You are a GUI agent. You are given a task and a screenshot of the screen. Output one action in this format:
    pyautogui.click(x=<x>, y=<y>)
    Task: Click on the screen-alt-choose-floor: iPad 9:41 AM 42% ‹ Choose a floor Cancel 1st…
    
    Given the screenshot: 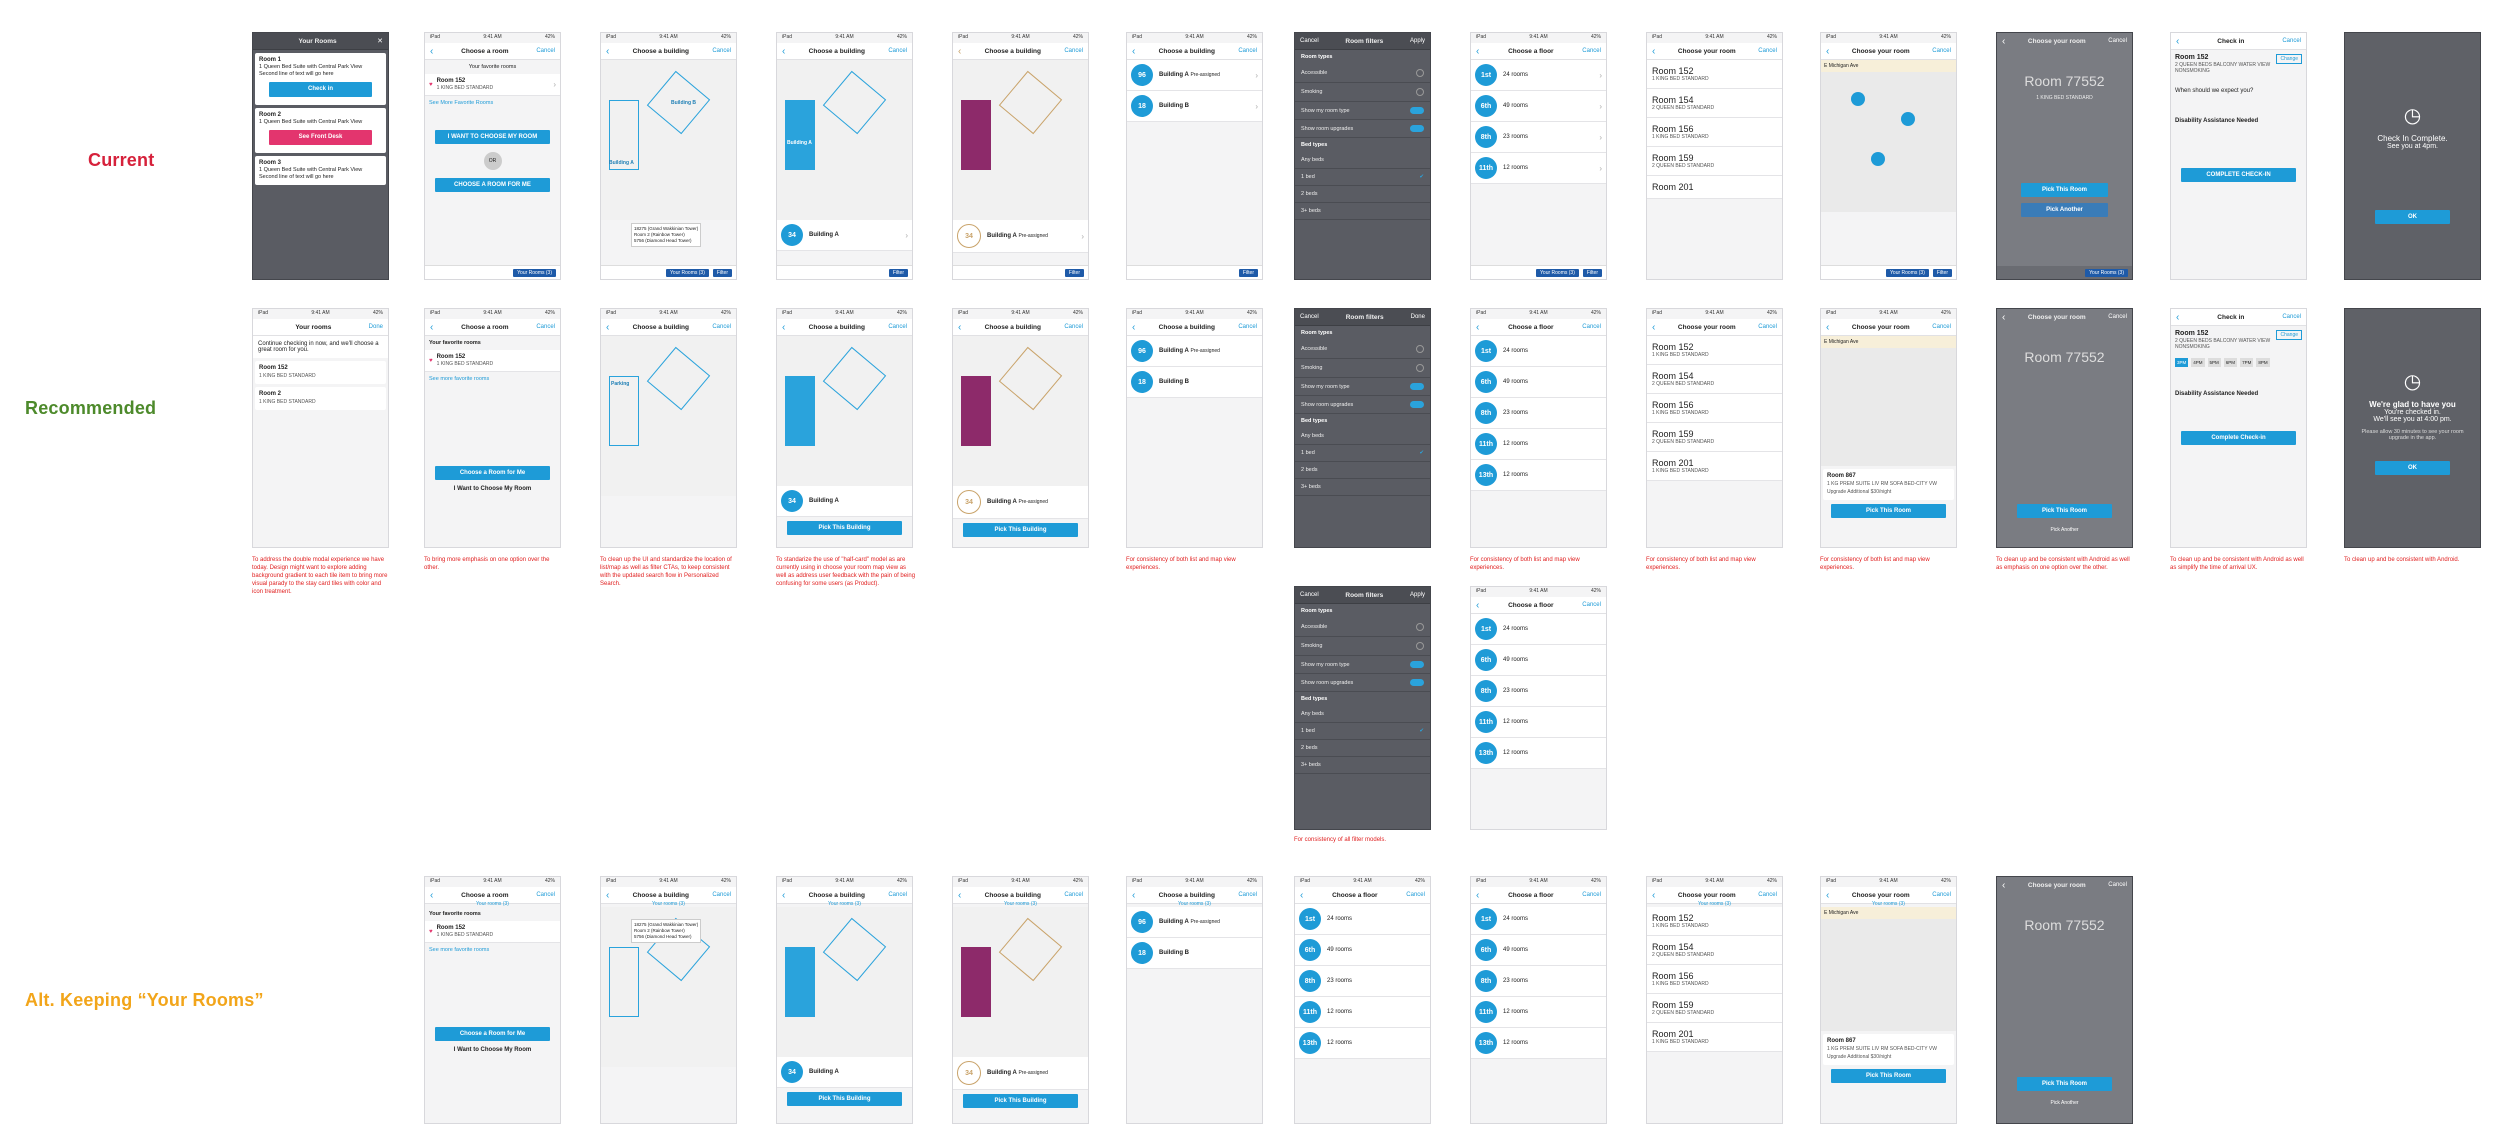 What is the action you would take?
    pyautogui.click(x=1362, y=1000)
    